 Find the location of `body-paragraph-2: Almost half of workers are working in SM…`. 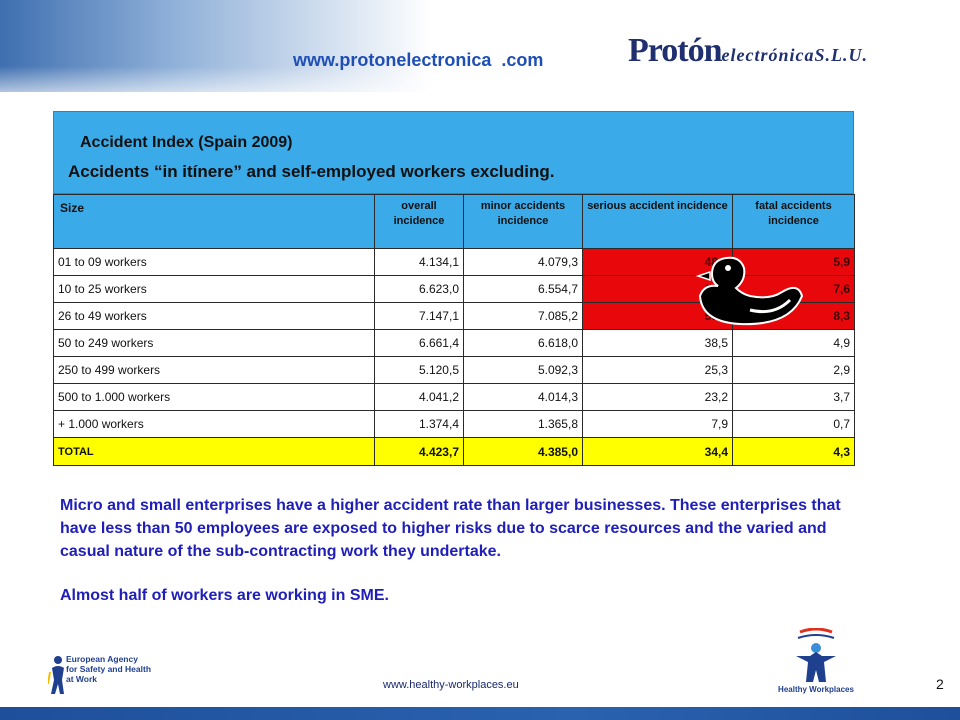

body-paragraph-2: Almost half of workers are working in SM… is located at coordinates (224, 595).